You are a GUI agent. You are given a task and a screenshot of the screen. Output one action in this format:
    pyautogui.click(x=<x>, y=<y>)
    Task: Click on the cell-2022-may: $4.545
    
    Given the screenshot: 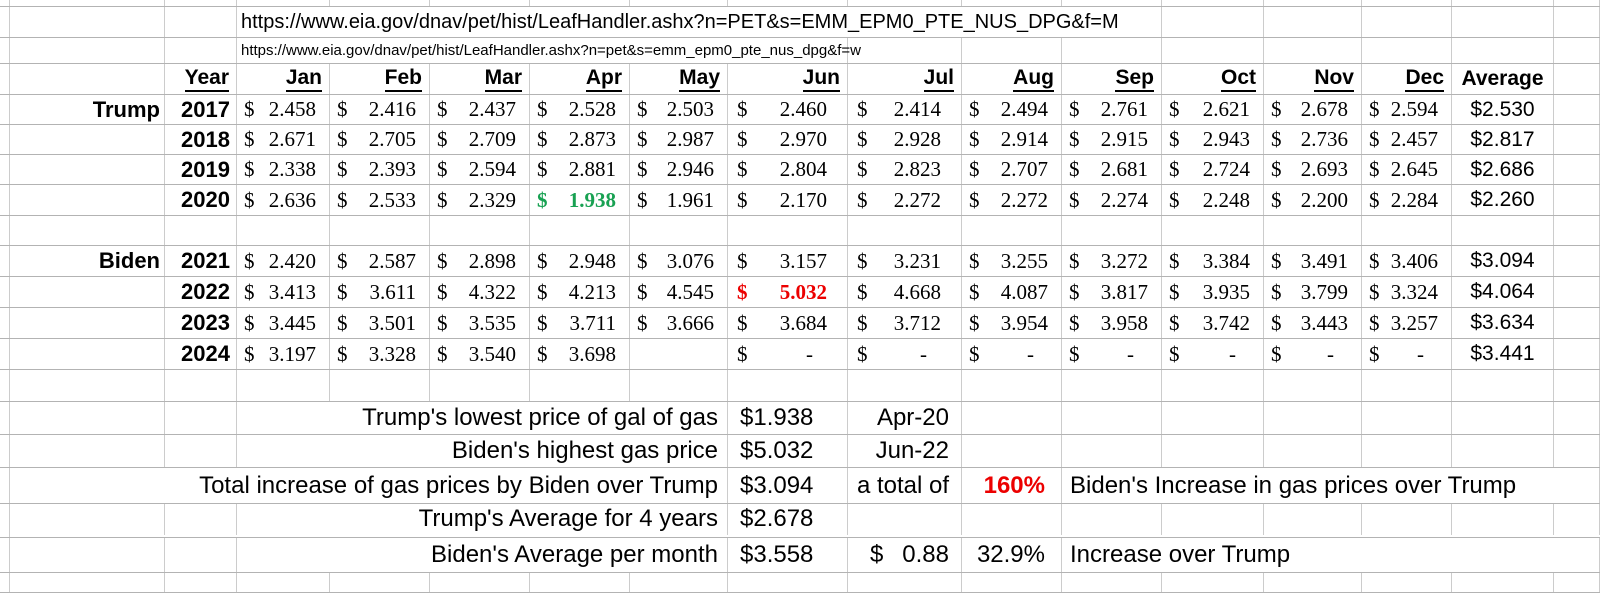 What is the action you would take?
    pyautogui.click(x=679, y=292)
    